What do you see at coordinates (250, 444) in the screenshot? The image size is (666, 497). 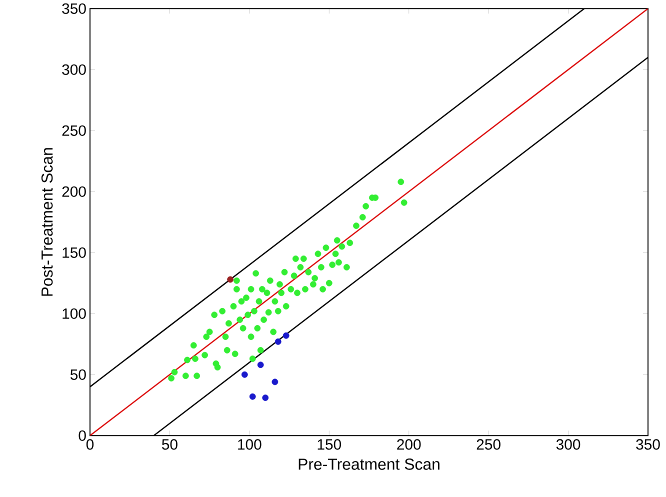 I see `x-tick-label: 100` at bounding box center [250, 444].